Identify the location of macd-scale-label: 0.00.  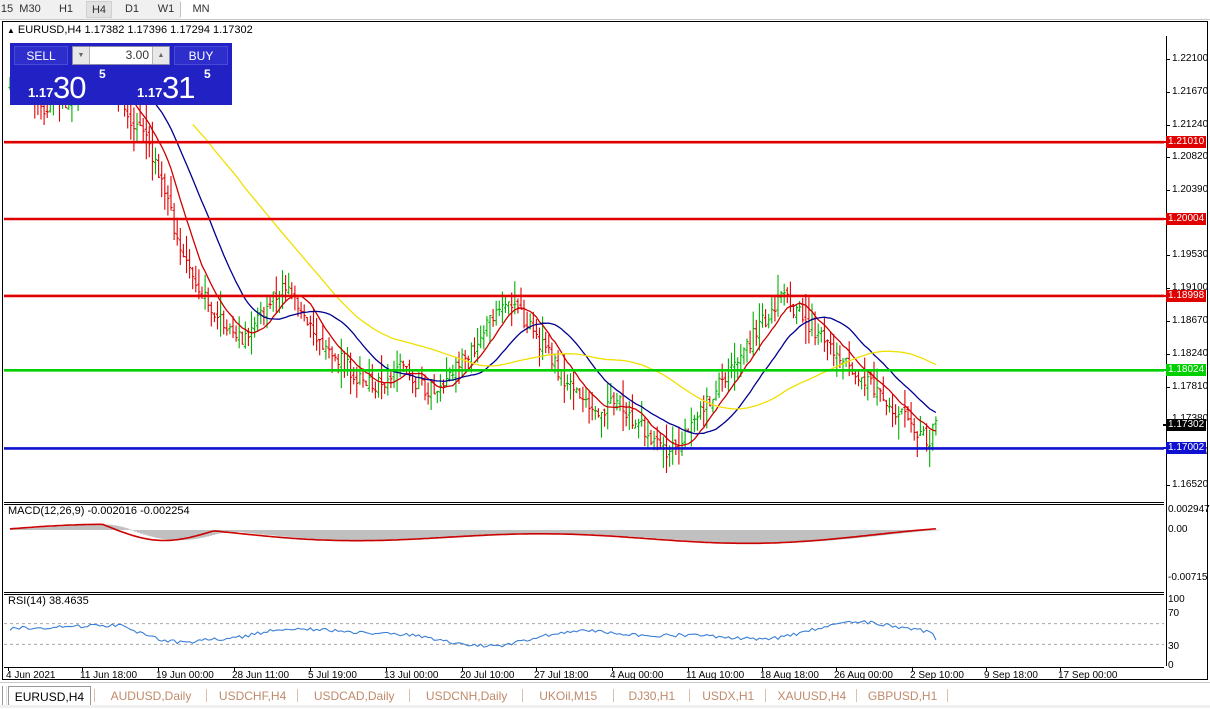
(1178, 529).